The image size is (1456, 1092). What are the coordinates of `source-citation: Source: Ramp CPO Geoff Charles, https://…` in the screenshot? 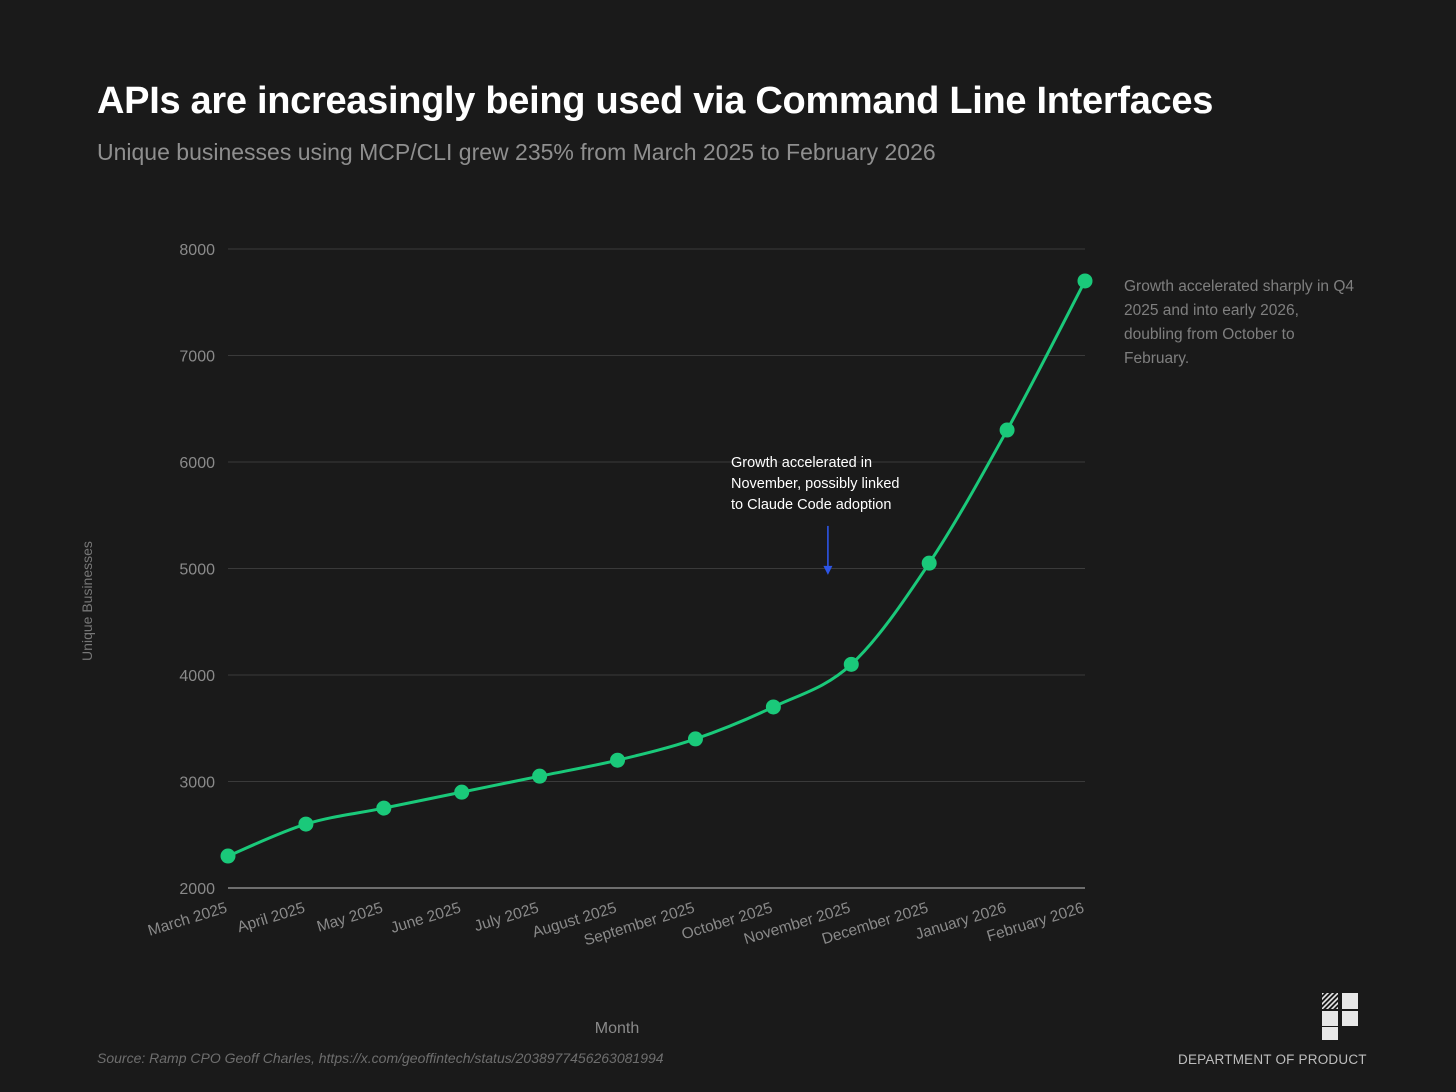 It's located at (380, 1058).